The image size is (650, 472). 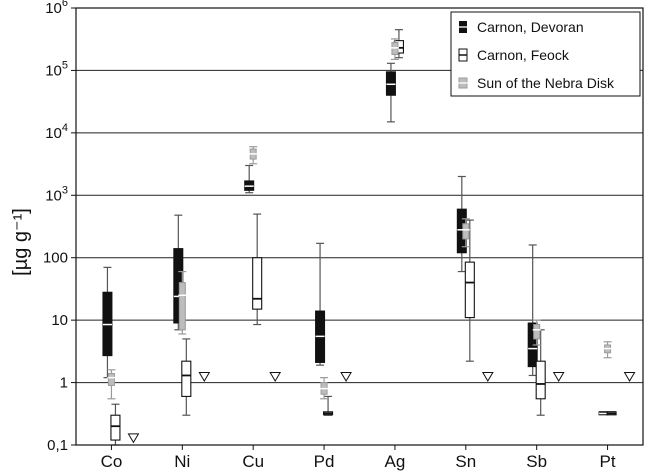 I want to click on y-tick-label: 10, so click(x=59, y=320).